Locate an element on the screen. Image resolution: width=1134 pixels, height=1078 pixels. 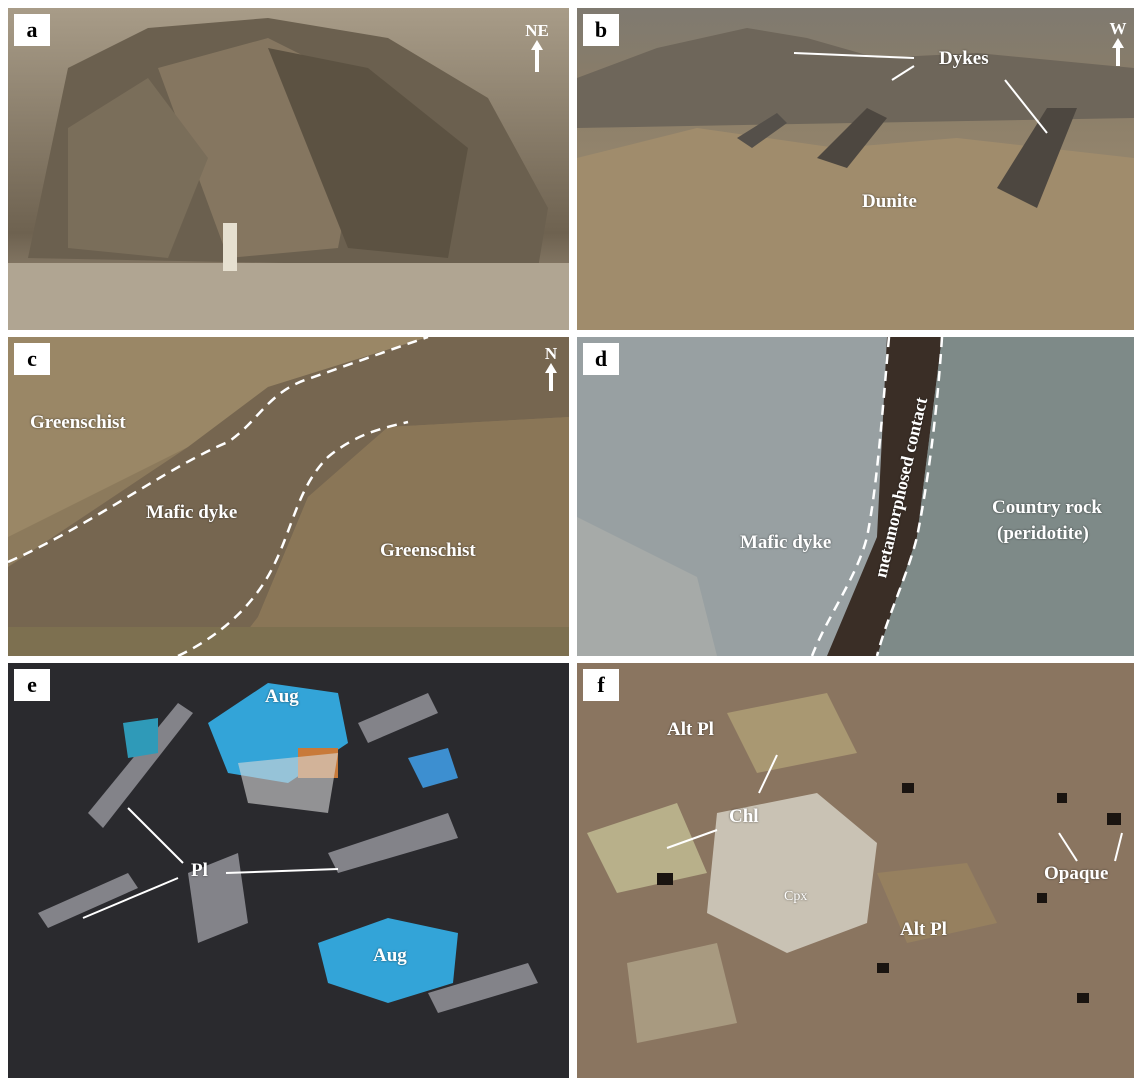
panel-letter: a is located at coordinates (32, 30).